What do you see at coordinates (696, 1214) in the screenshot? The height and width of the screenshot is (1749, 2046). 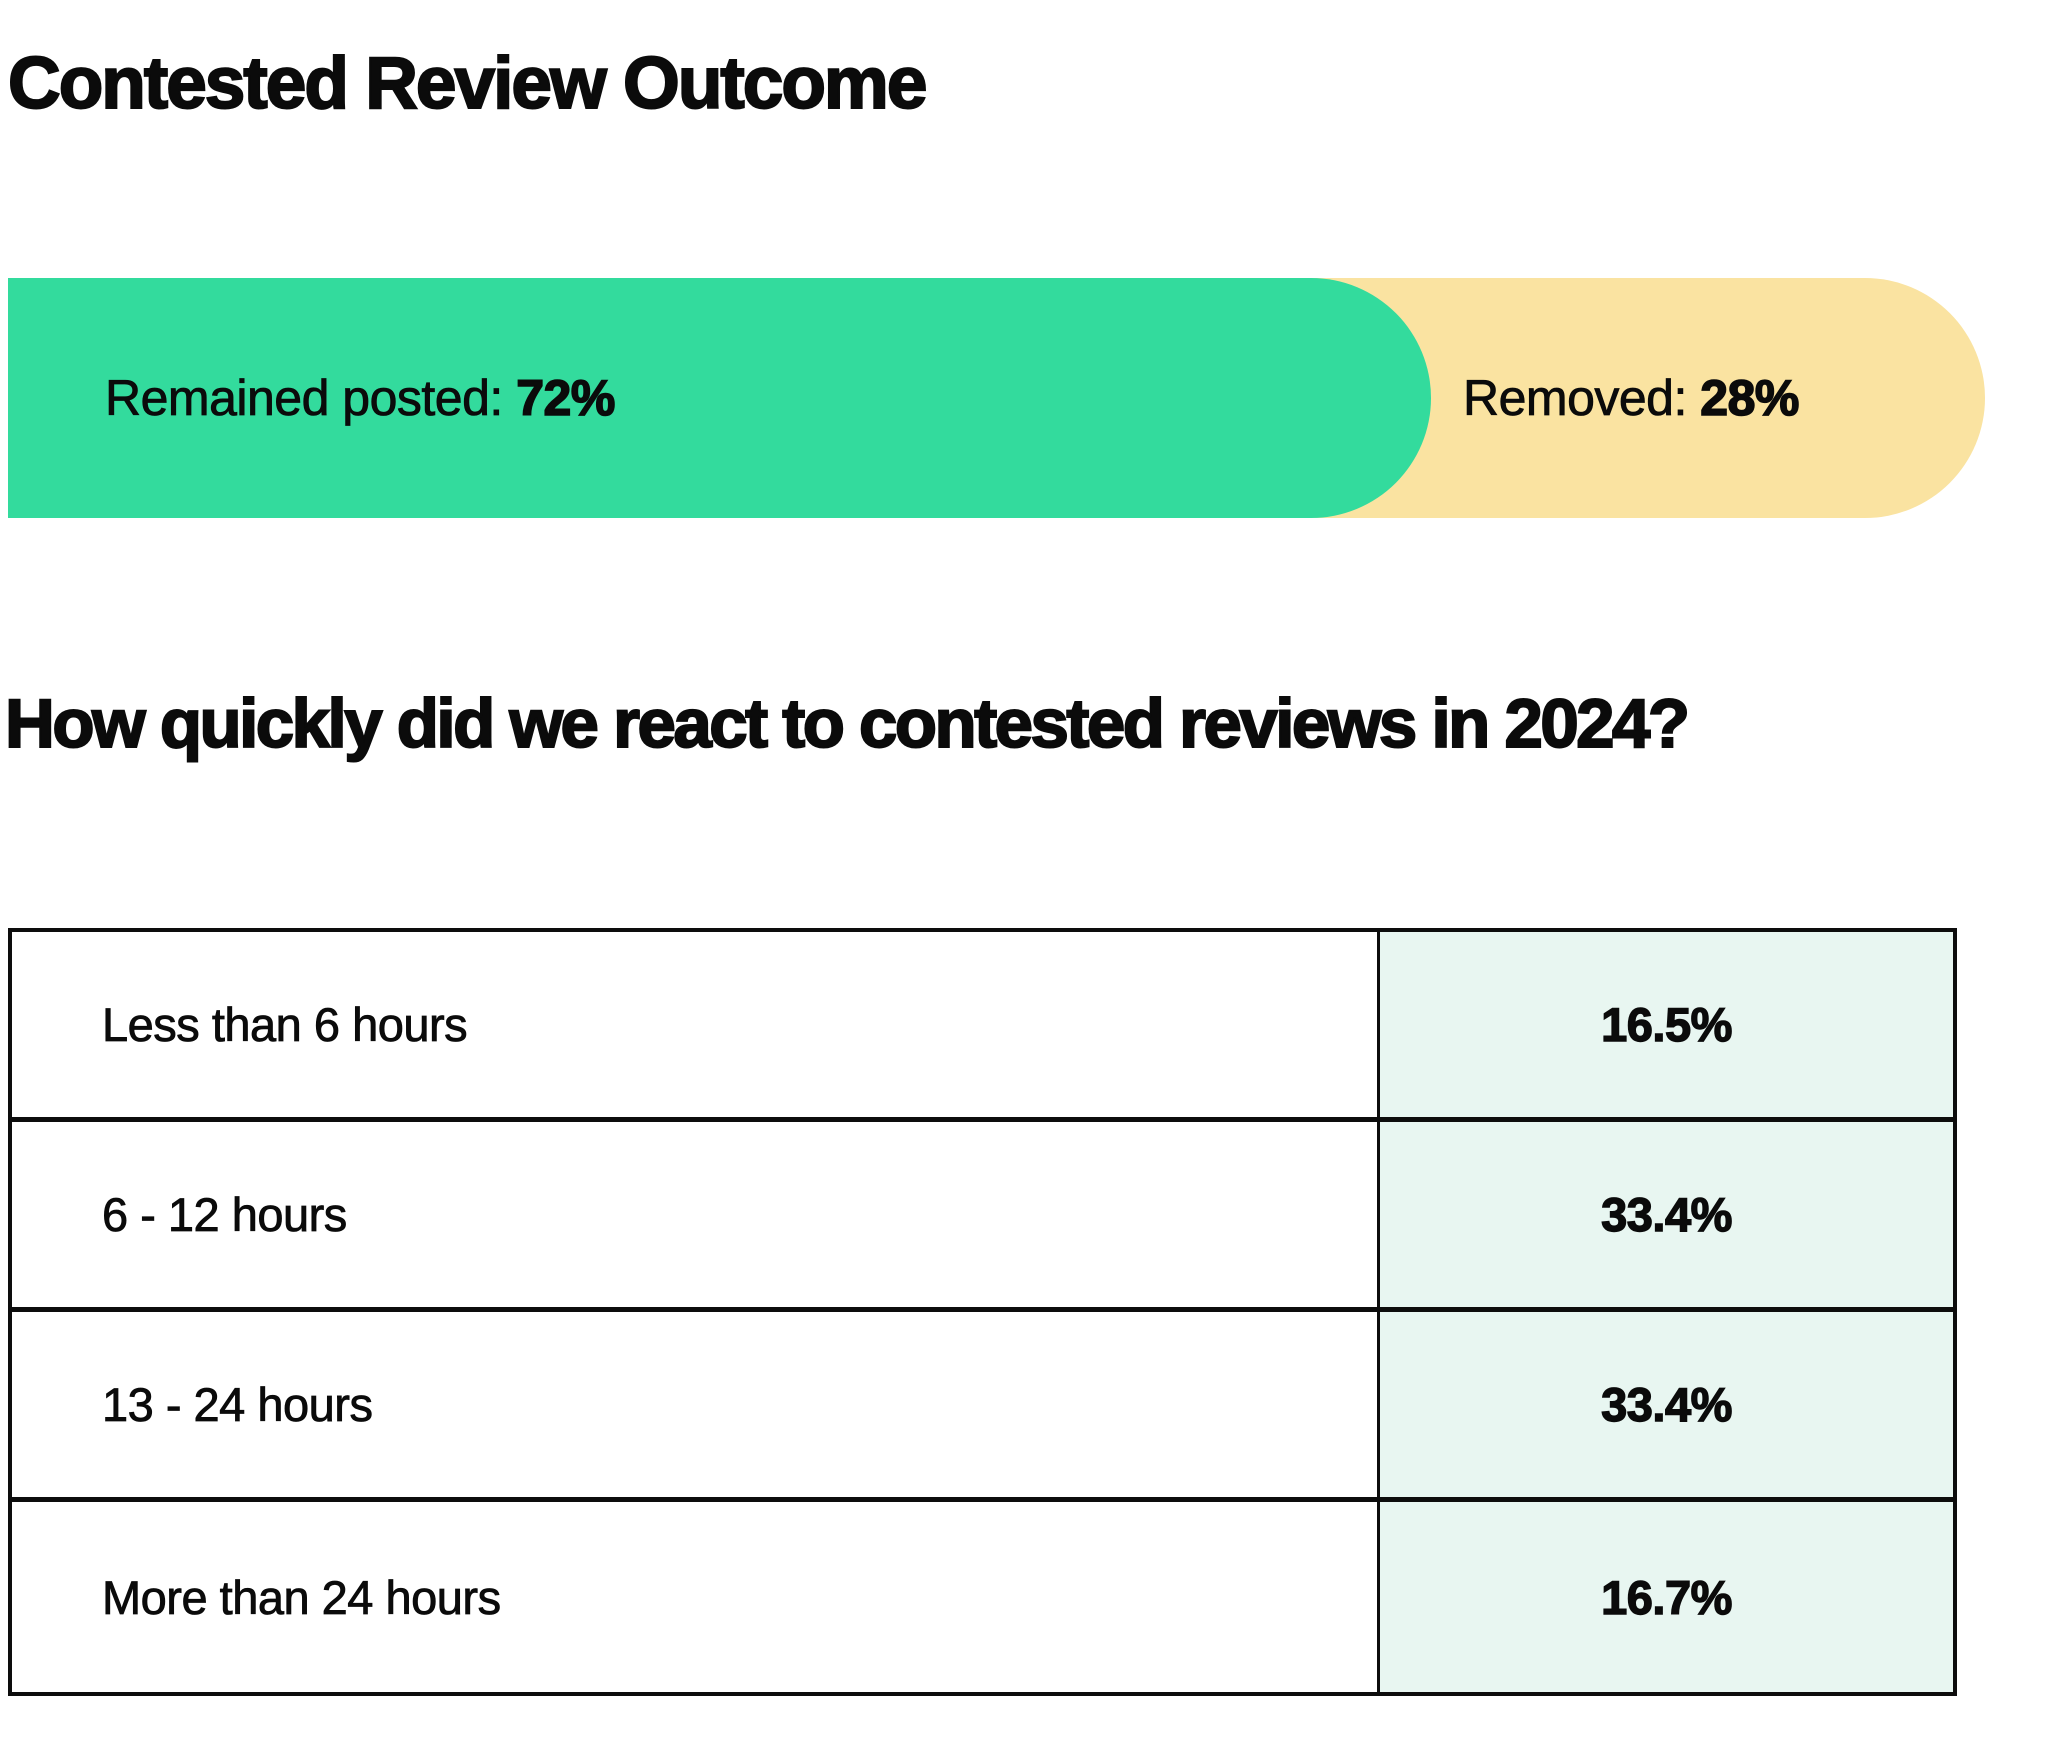 I see `table-cell-label: 6 - 12 hours` at bounding box center [696, 1214].